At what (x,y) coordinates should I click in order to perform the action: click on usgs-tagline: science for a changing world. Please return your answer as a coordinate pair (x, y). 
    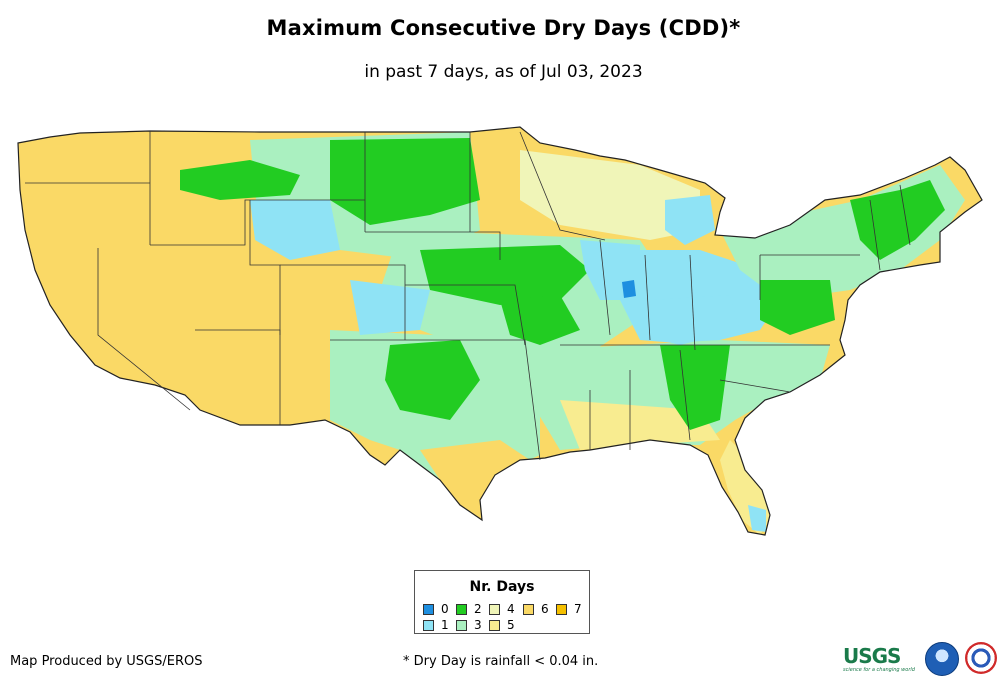
    Looking at the image, I should click on (879, 670).